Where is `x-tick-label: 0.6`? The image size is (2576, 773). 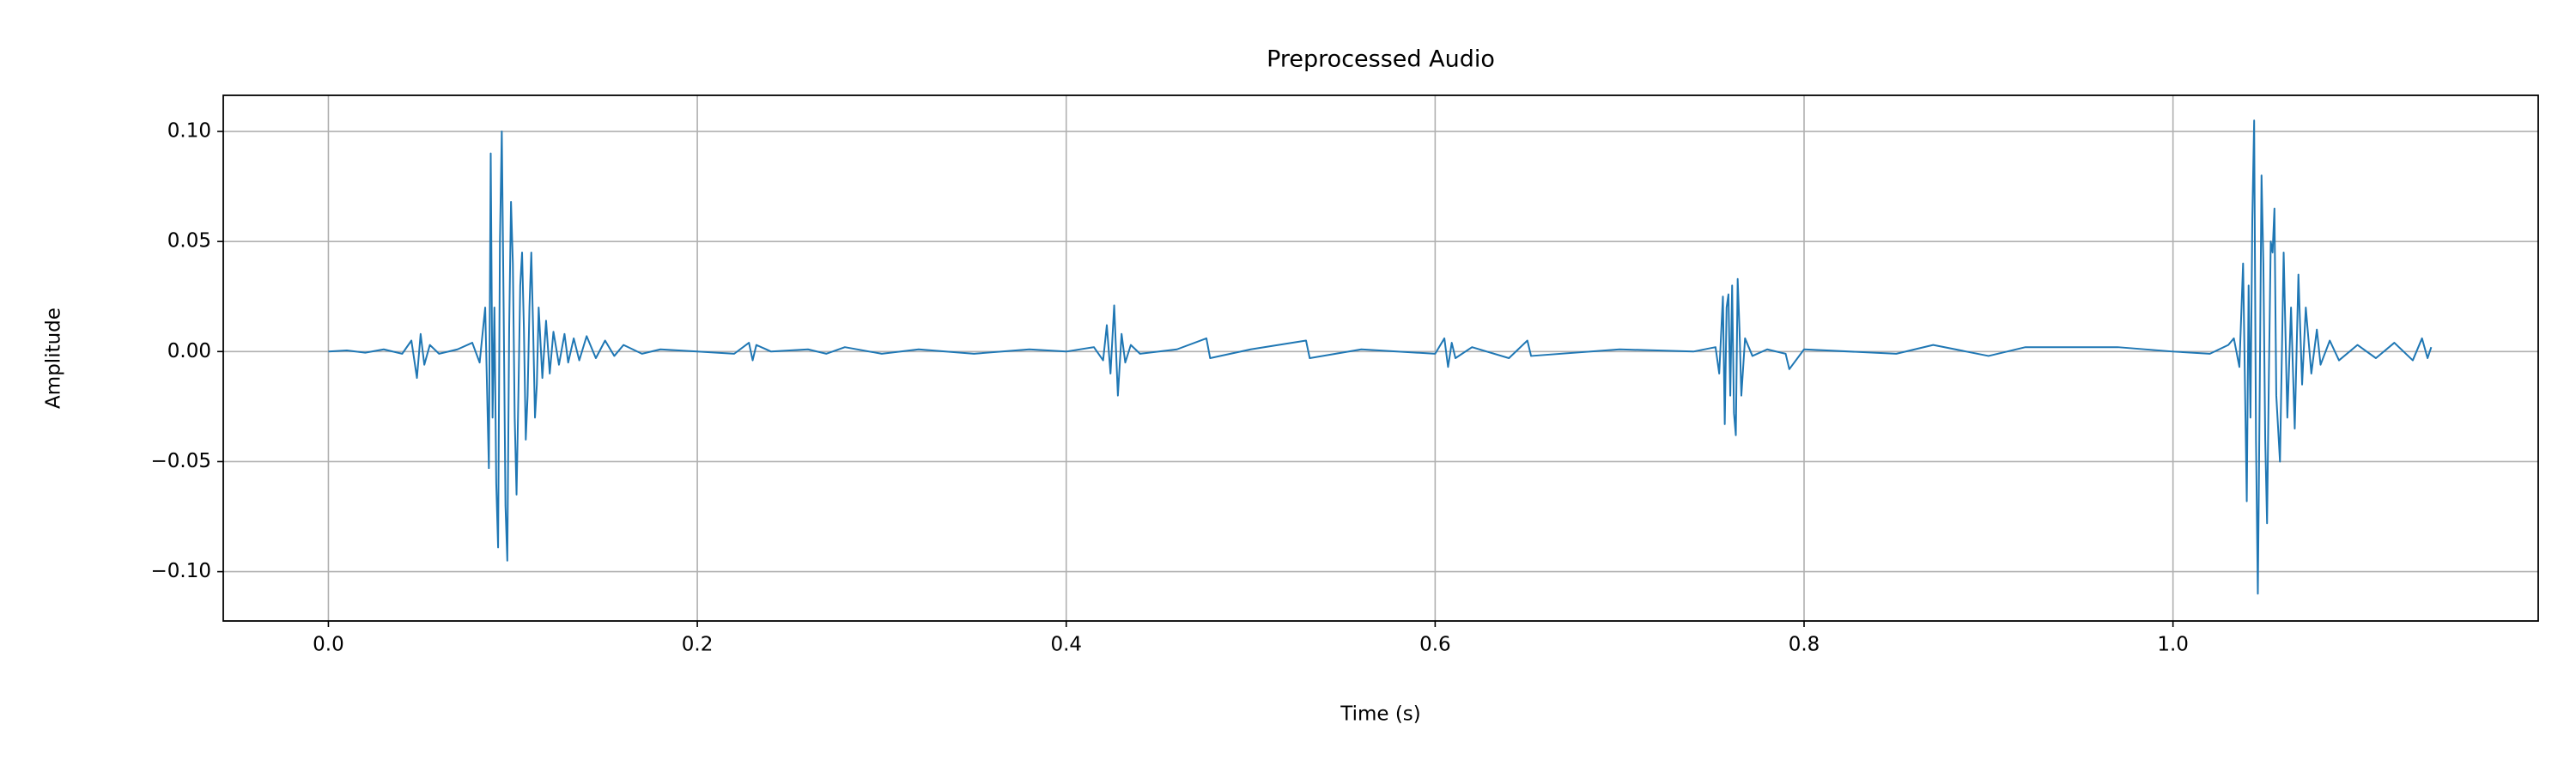 x-tick-label: 0.6 is located at coordinates (1435, 645).